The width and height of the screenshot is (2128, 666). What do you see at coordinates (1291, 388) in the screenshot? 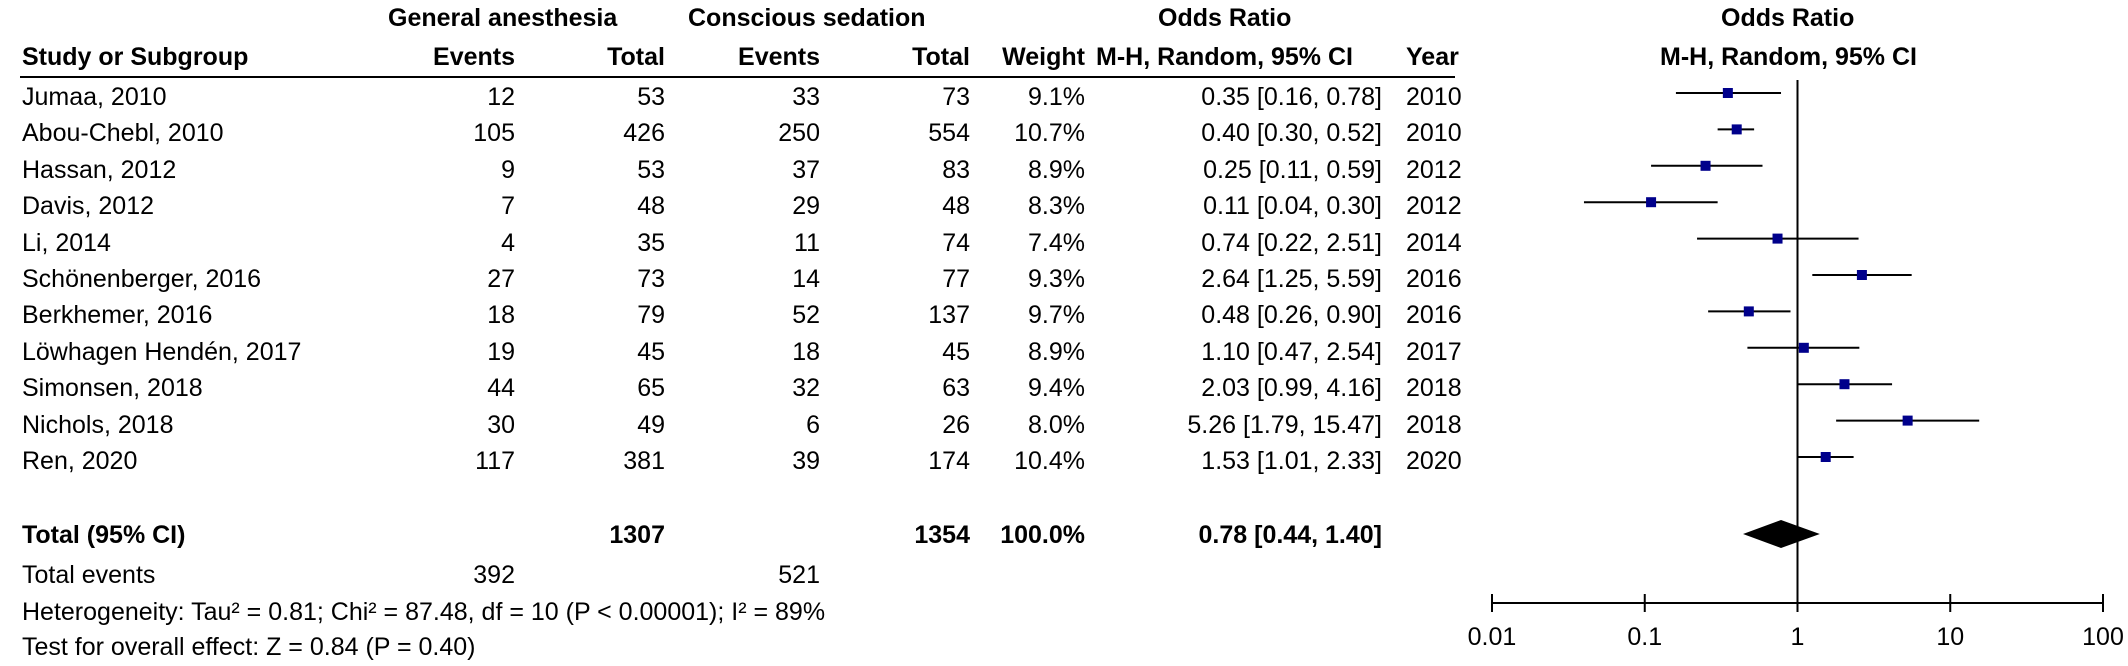
I see `odds-ratio-ci: 2.03 [0.99, 4.16]` at bounding box center [1291, 388].